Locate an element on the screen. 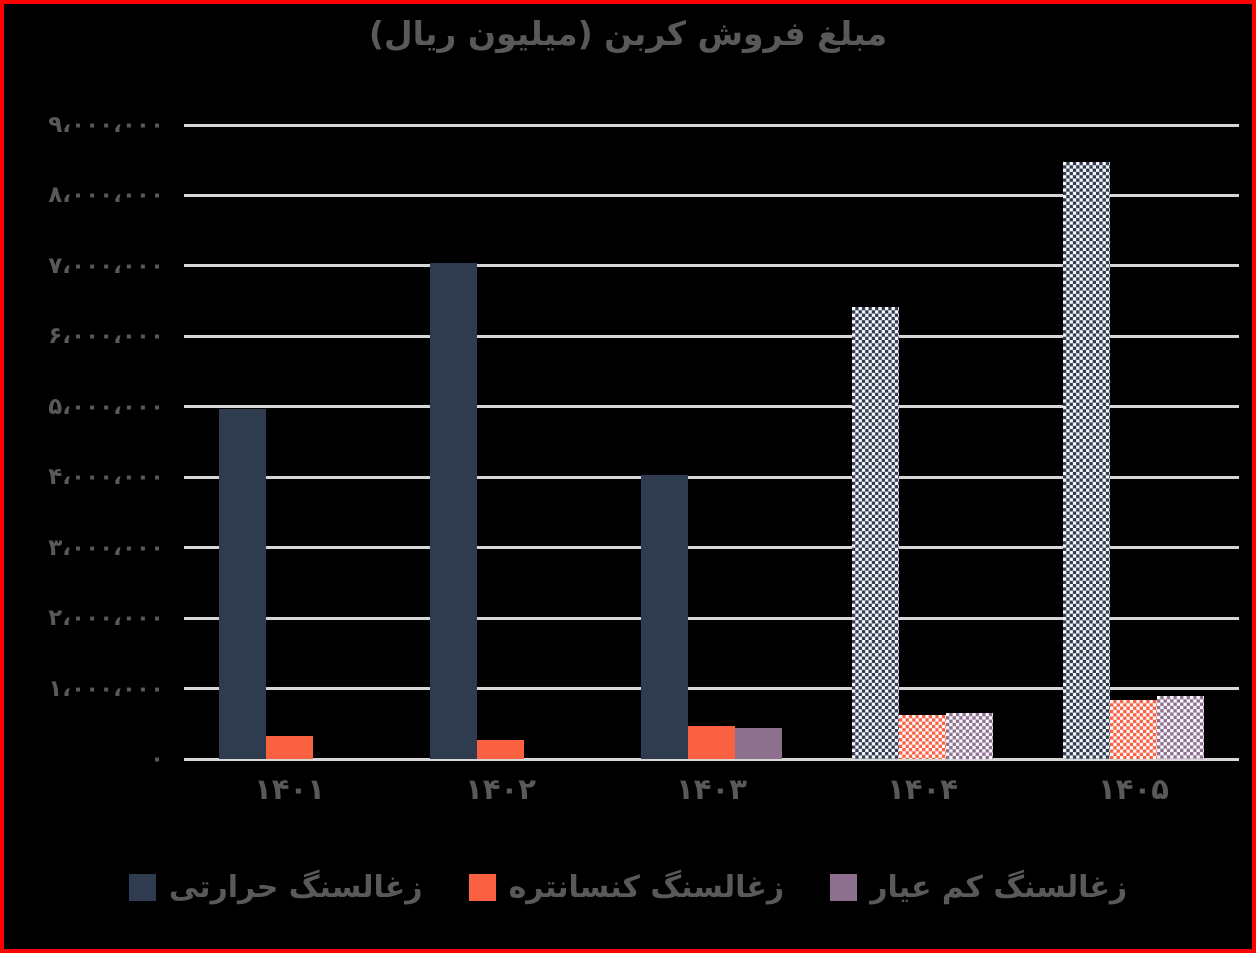  y-axis-label: ۹،۰۰۰،۰۰۰ is located at coordinates (106, 125).